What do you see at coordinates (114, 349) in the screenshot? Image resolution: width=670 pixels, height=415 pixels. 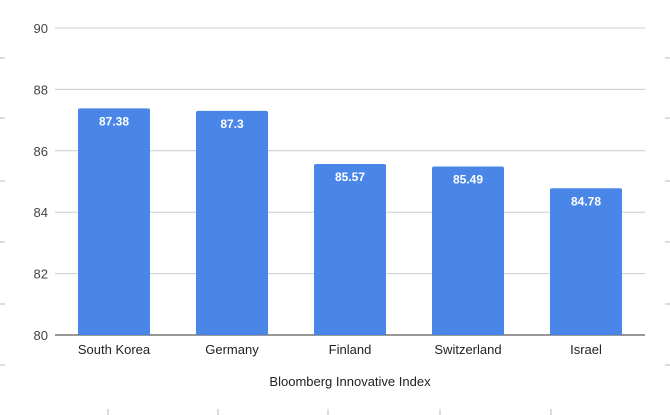 I see `x-tick-label: South Korea` at bounding box center [114, 349].